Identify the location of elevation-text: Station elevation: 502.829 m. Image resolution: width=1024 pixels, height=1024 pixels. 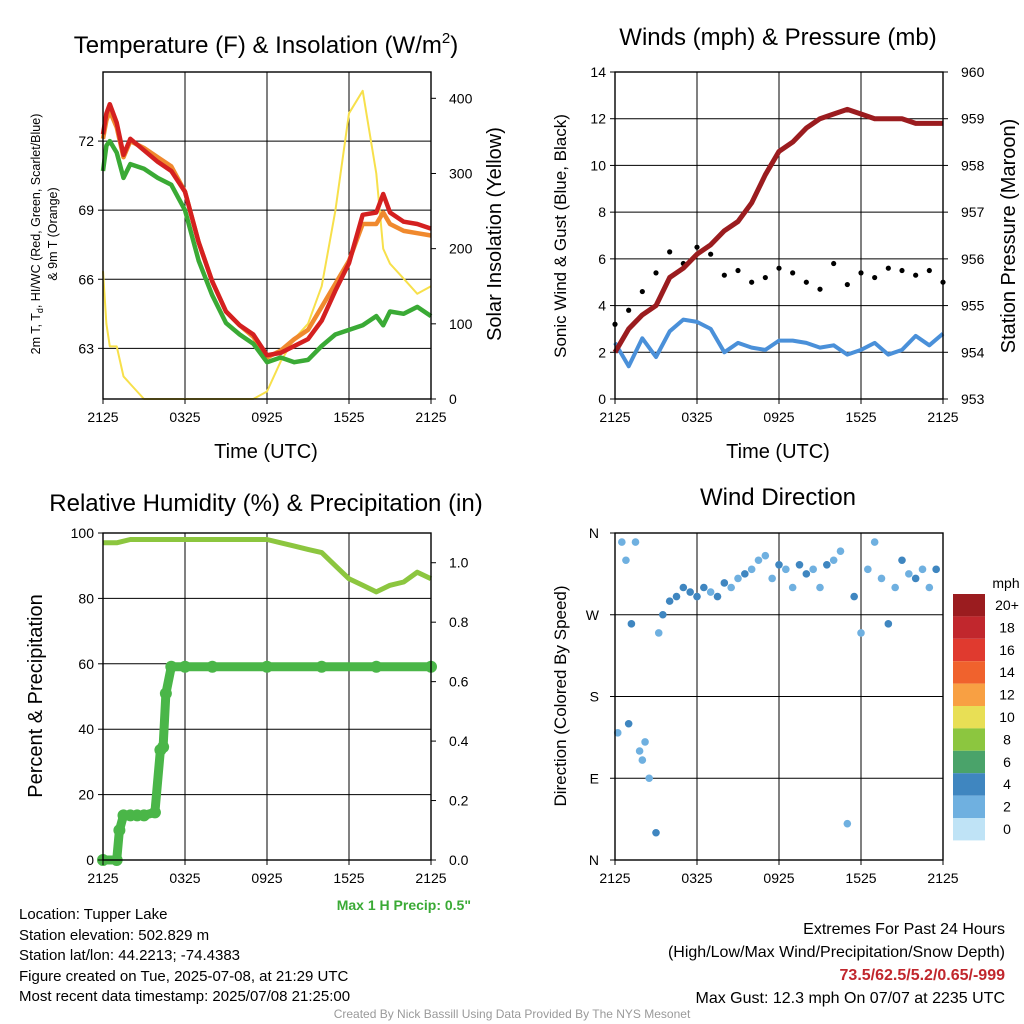
(114, 935).